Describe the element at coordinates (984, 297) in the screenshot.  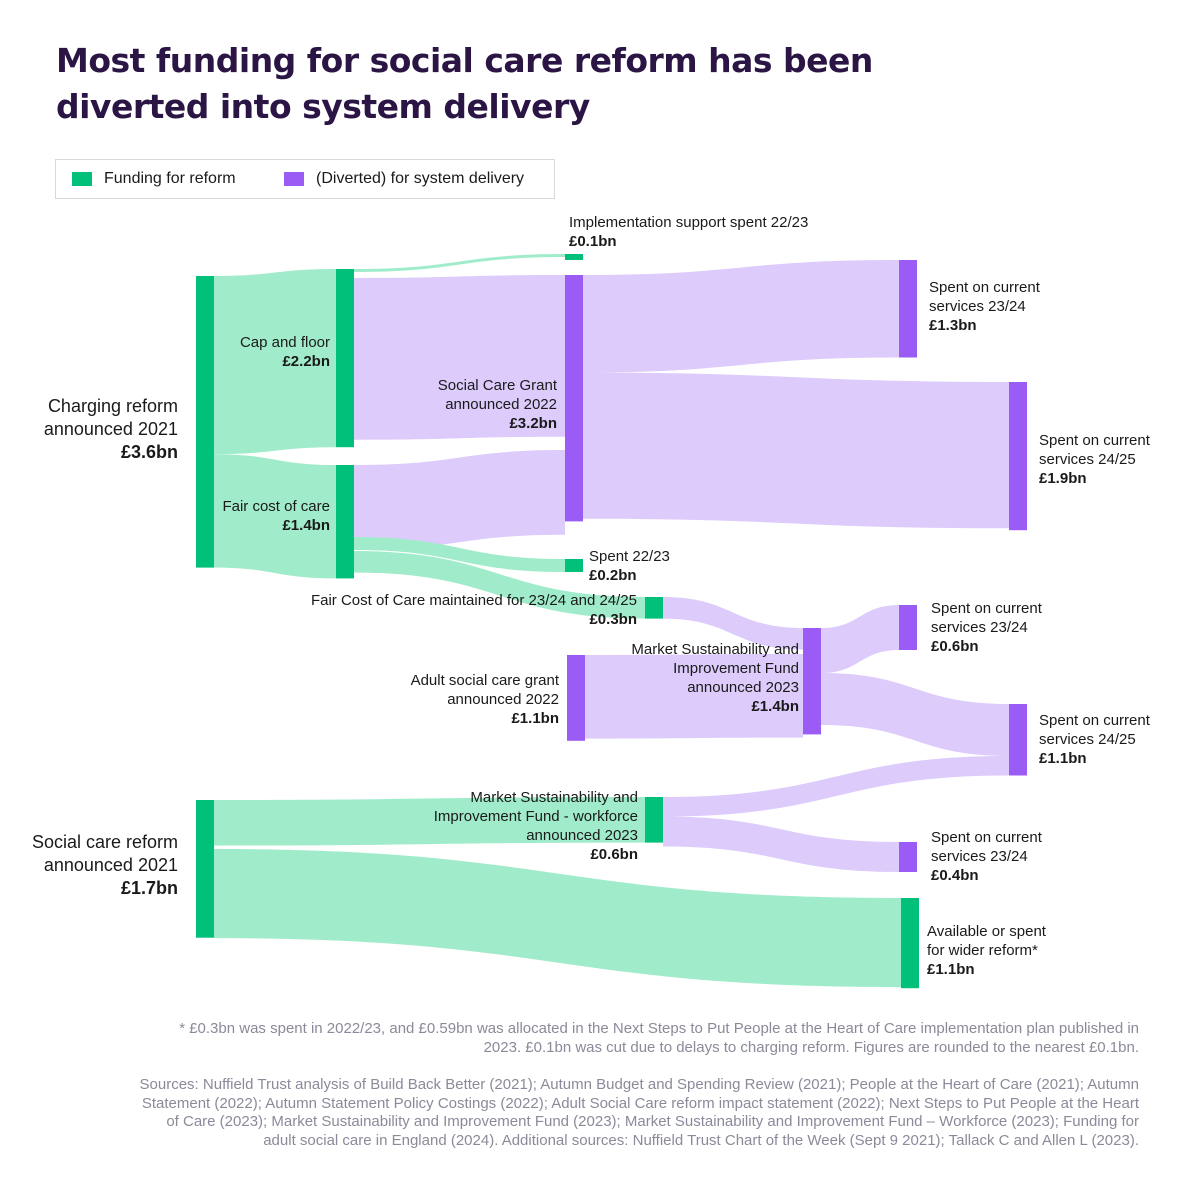
I see `label-current-services-2324-a-name: Spent on current services 23/24` at that location.